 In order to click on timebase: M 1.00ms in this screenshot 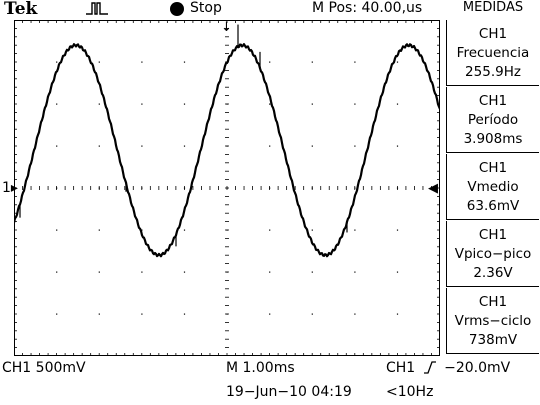, I will do `click(260, 368)`.